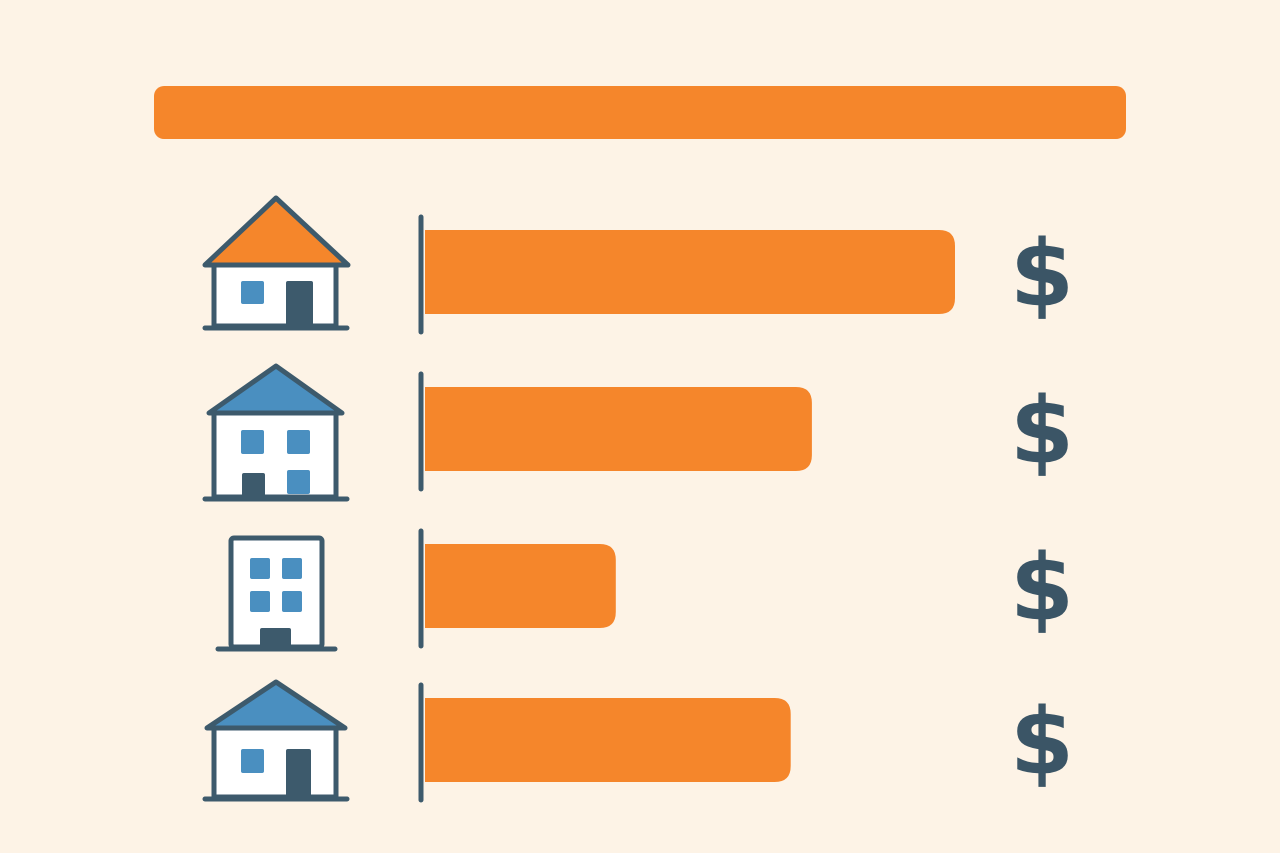 This screenshot has width=1280, height=853. What do you see at coordinates (640, 112) in the screenshot?
I see `header-bar` at bounding box center [640, 112].